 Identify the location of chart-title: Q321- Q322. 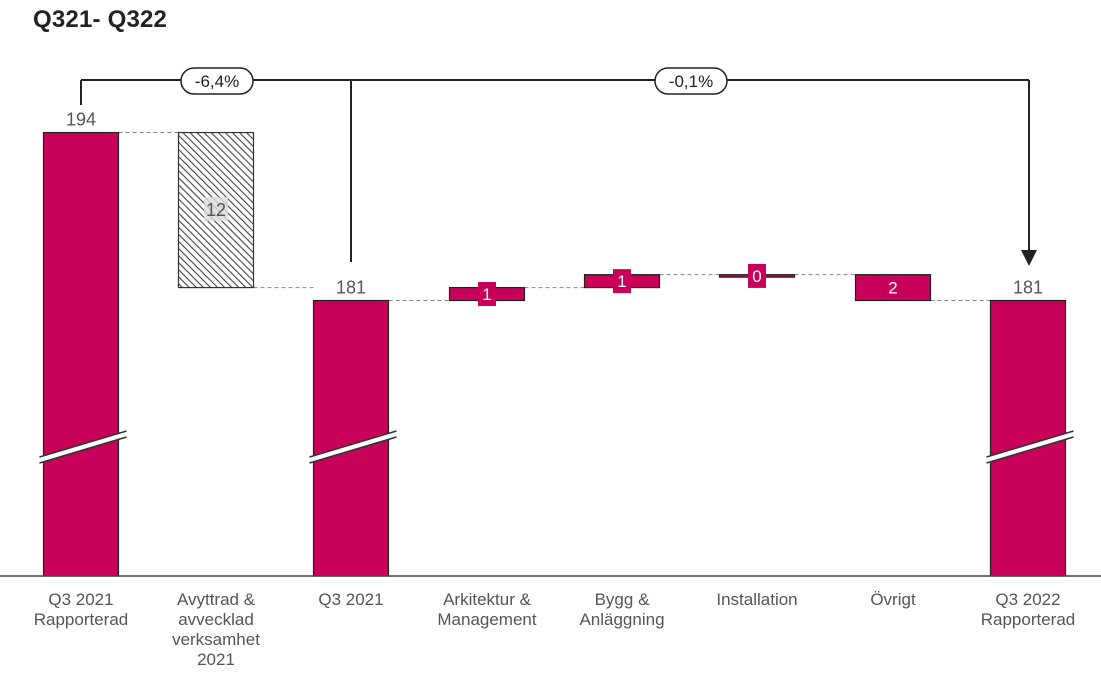
(100, 19).